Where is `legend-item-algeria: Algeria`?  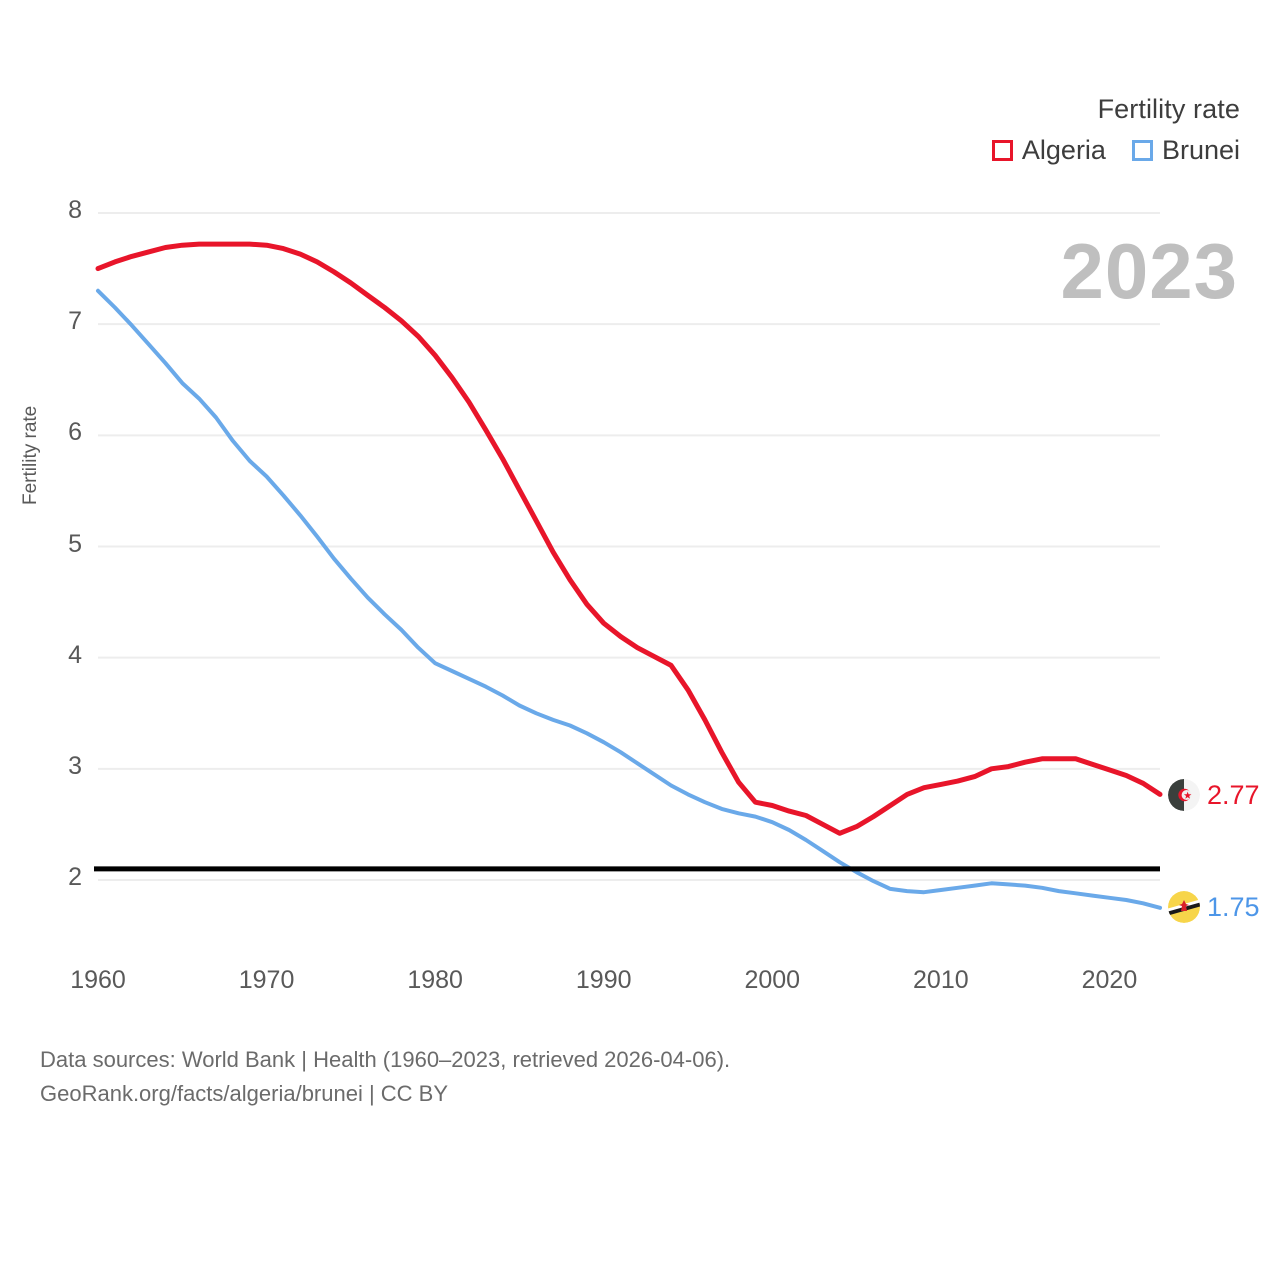 legend-item-algeria: Algeria is located at coordinates (1048, 150).